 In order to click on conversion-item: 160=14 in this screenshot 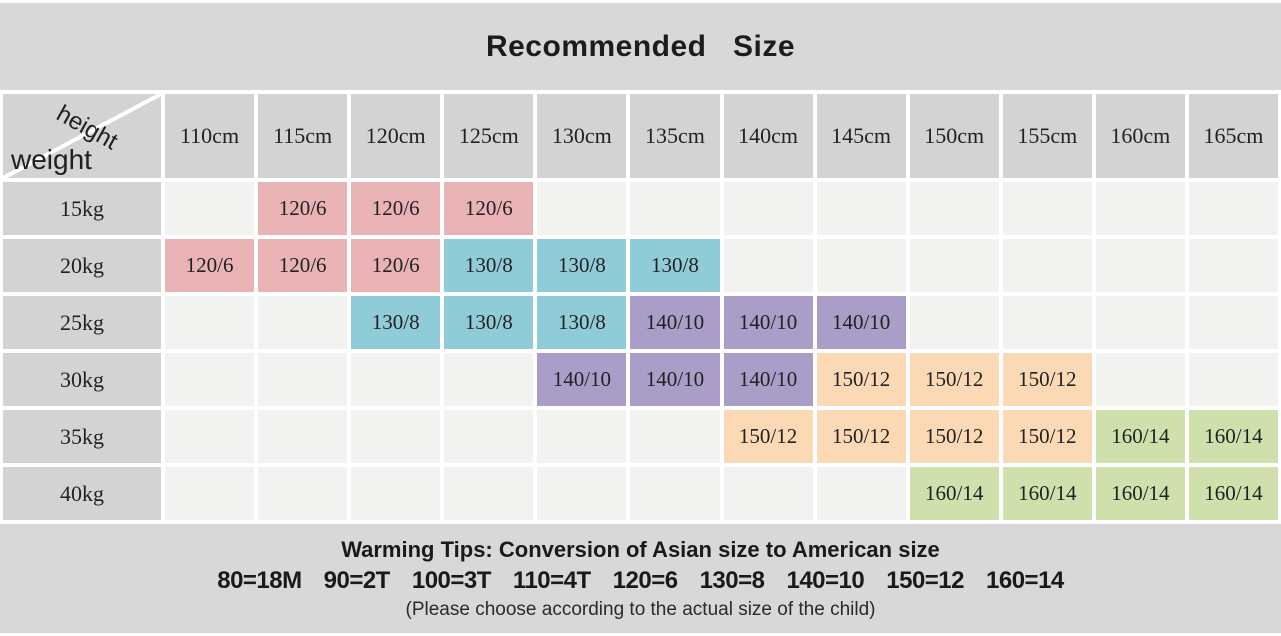, I will do `click(1025, 580)`.